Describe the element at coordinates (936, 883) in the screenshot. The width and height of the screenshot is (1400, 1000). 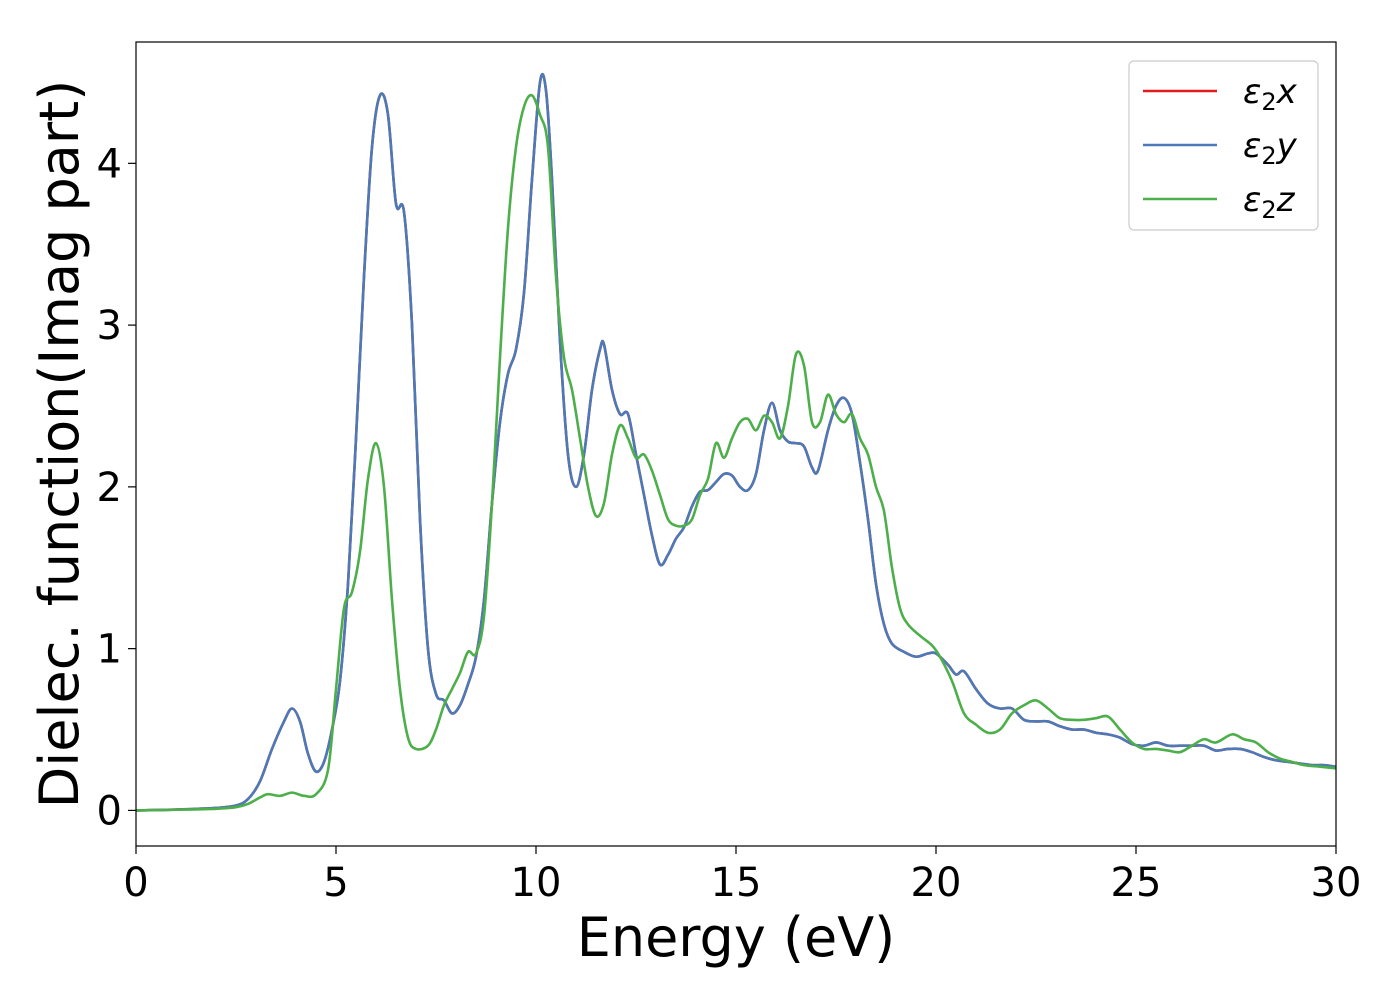
I see `x-tick-label: 20` at that location.